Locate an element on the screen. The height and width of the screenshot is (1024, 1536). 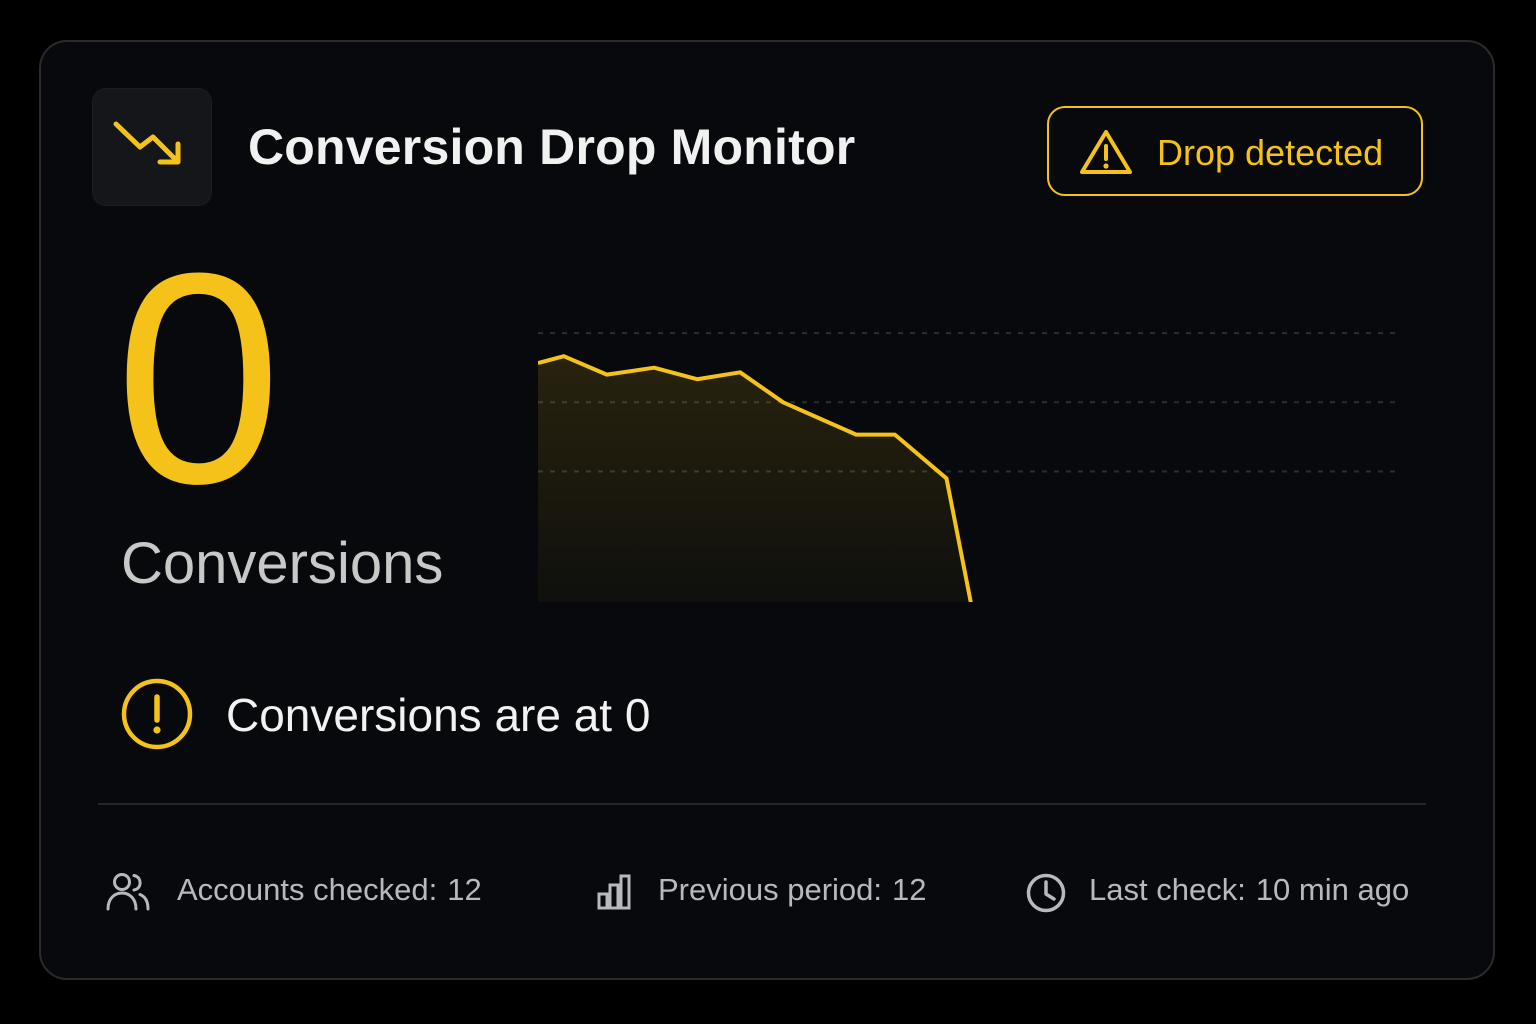
drop-detected-badge: Drop detected is located at coordinates (1235, 151).